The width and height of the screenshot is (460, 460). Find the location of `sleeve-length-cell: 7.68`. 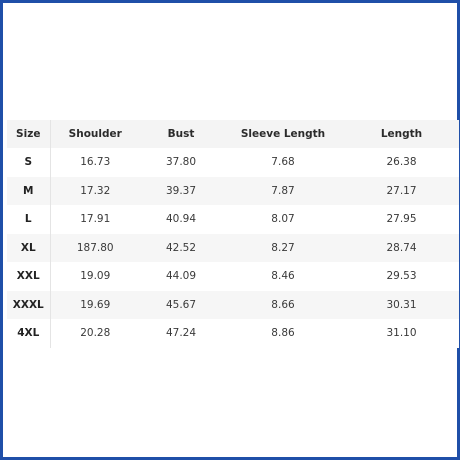

sleeve-length-cell: 7.68 is located at coordinates (283, 162).